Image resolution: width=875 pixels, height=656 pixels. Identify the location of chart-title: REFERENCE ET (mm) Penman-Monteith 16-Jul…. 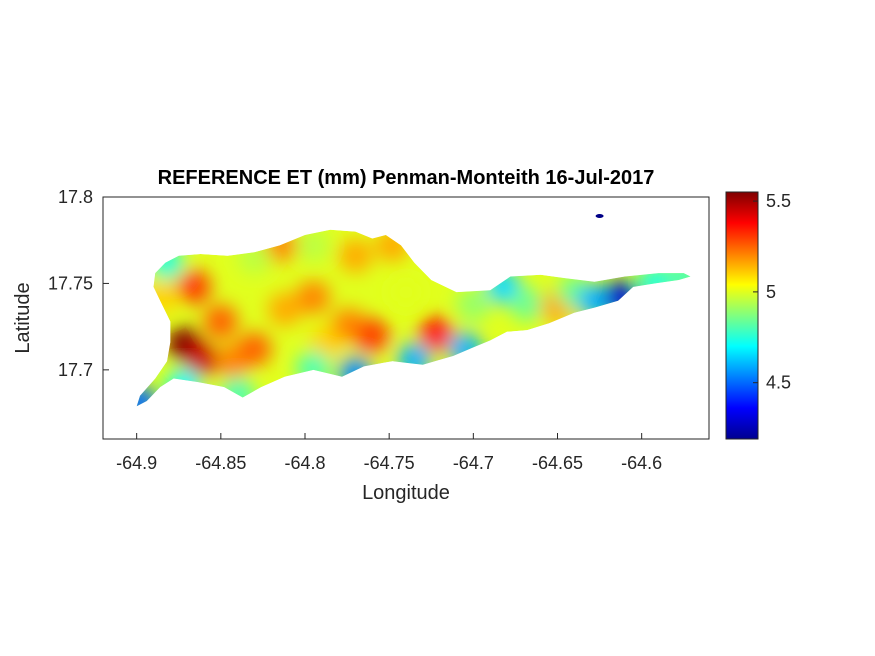
(406, 178).